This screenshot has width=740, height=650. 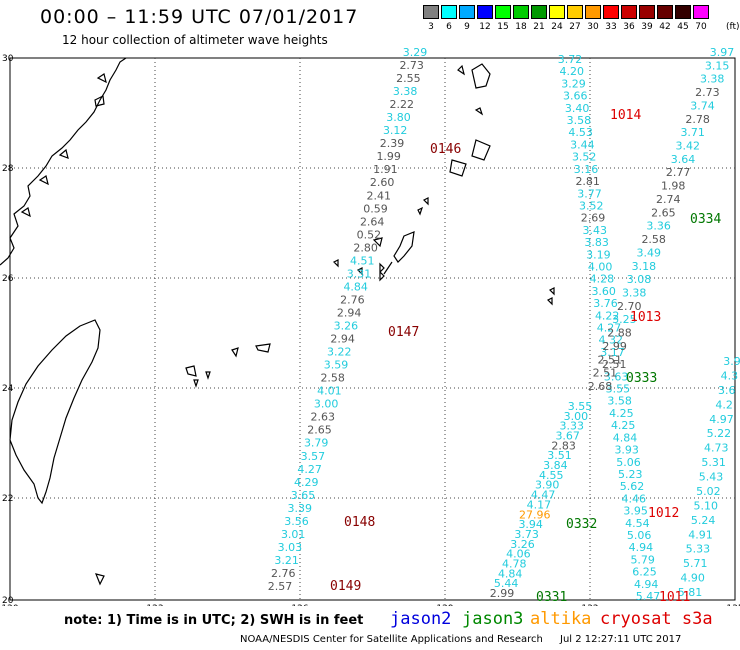 What do you see at coordinates (575, 27) in the screenshot?
I see `color-scale-label: 27` at bounding box center [575, 27].